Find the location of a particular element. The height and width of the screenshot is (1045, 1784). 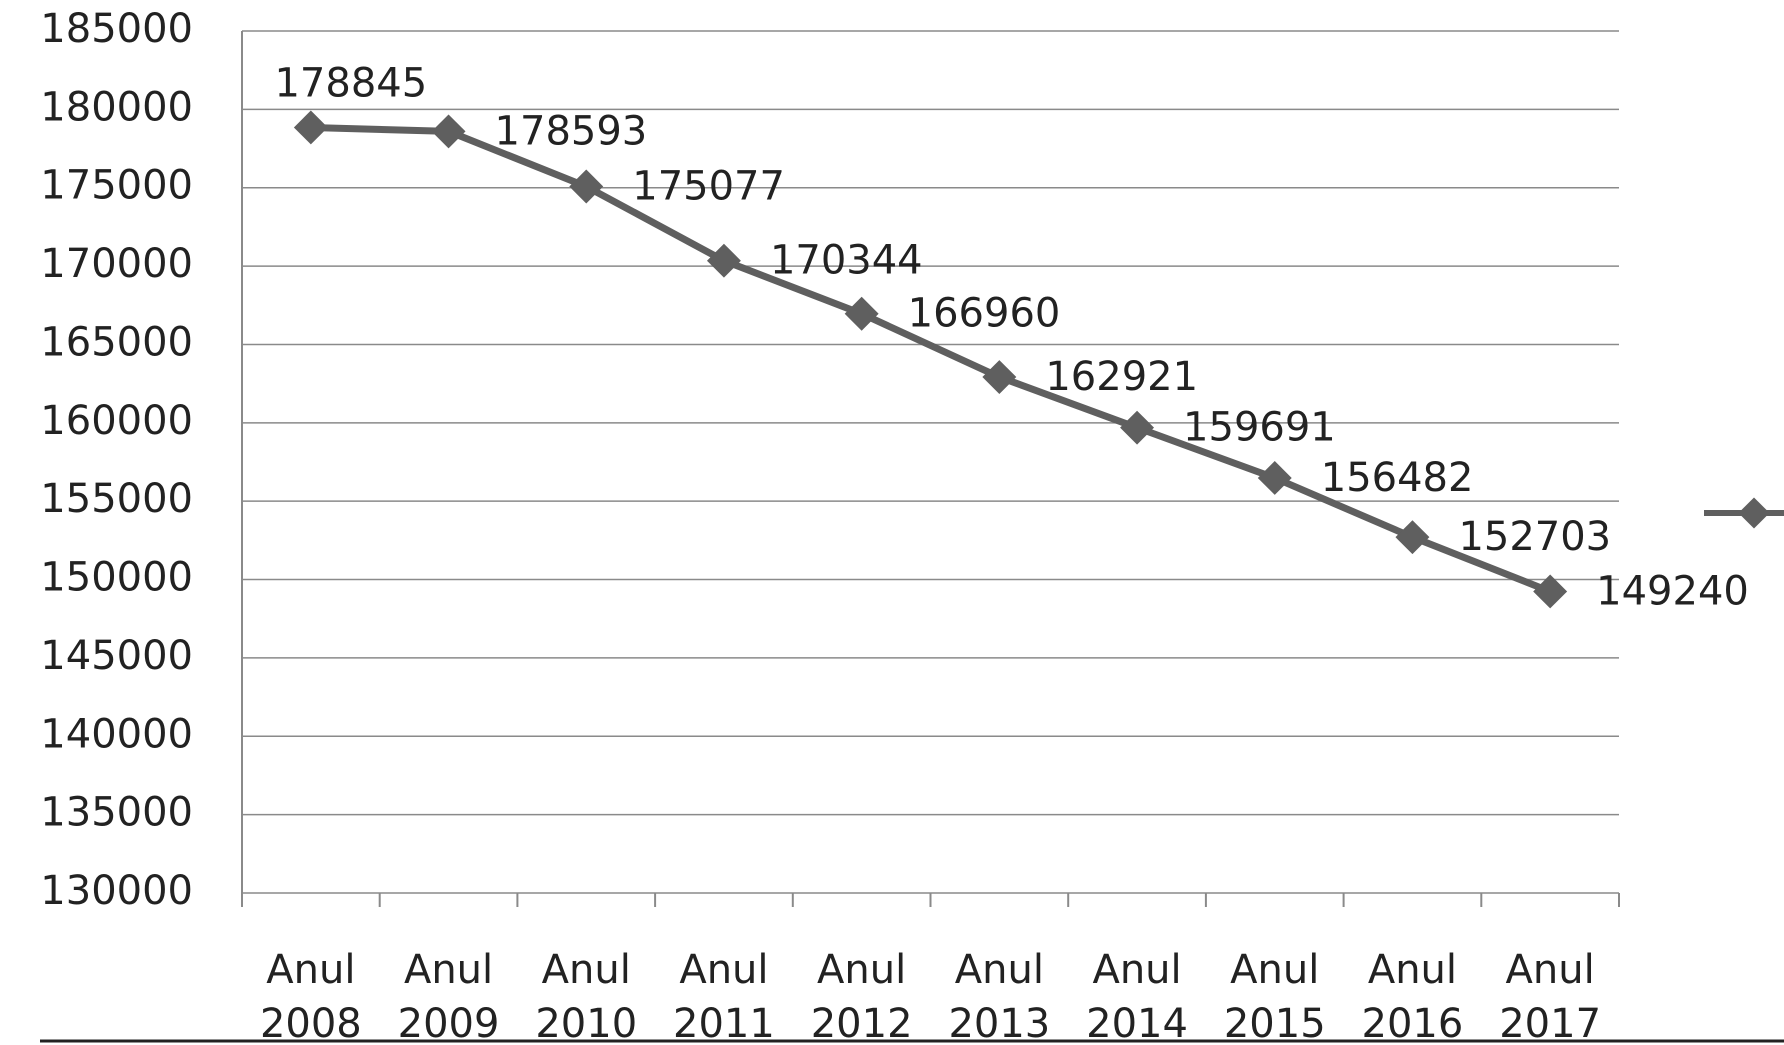

data-label: 178845 is located at coordinates (350, 83).